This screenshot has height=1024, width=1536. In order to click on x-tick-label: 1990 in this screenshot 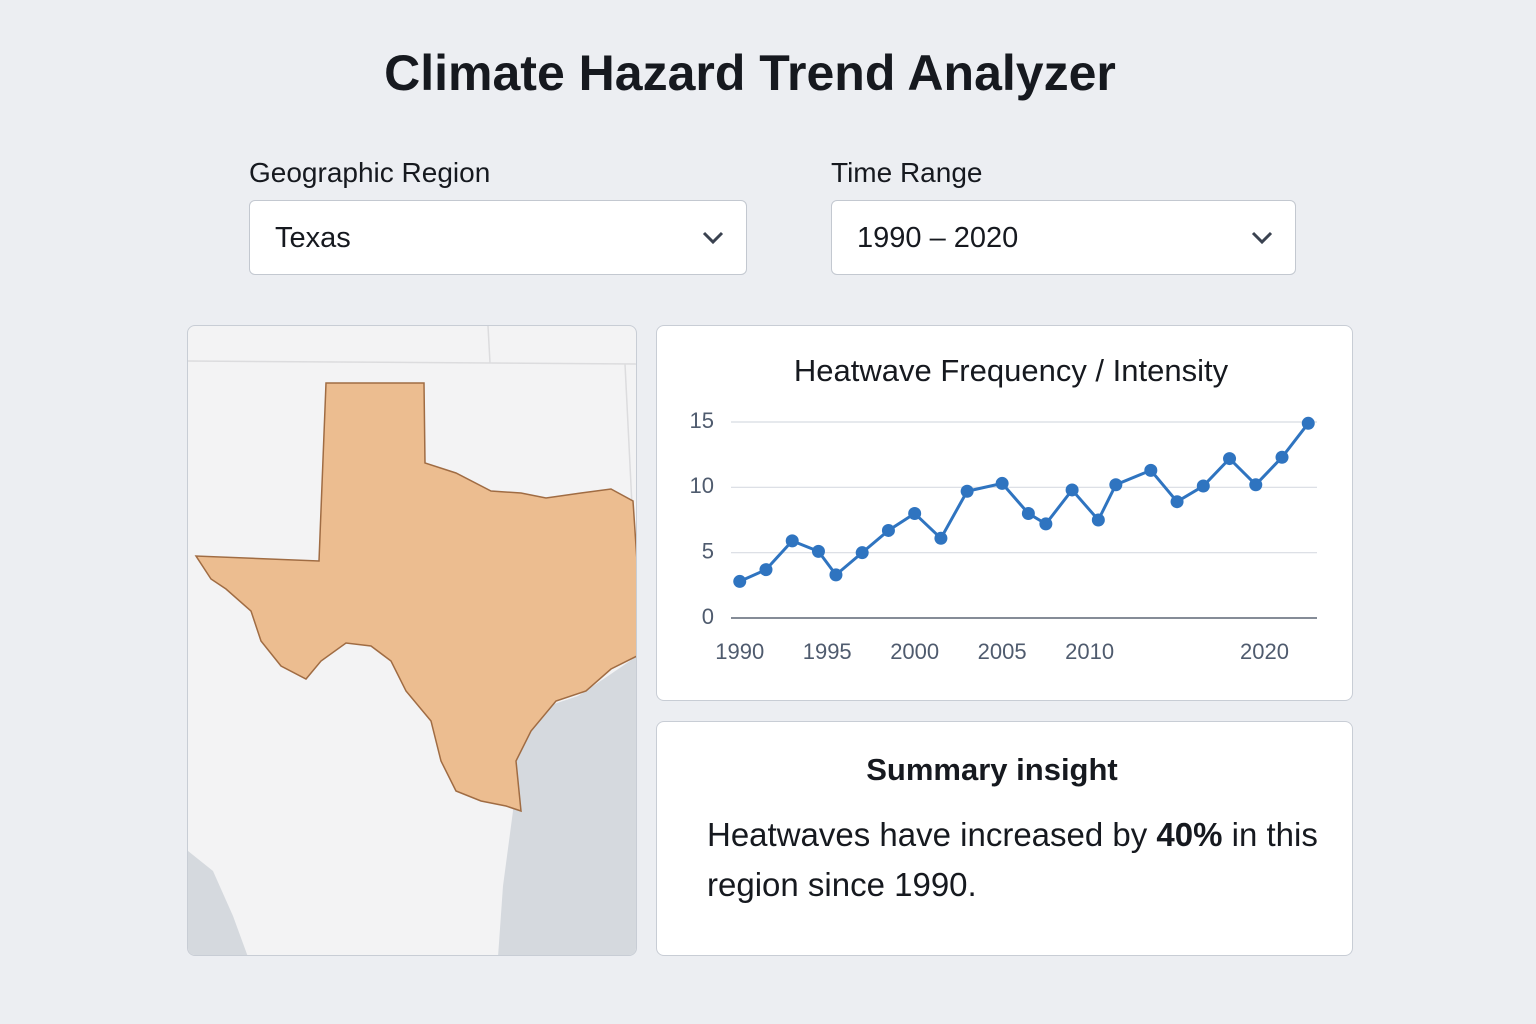, I will do `click(739, 651)`.